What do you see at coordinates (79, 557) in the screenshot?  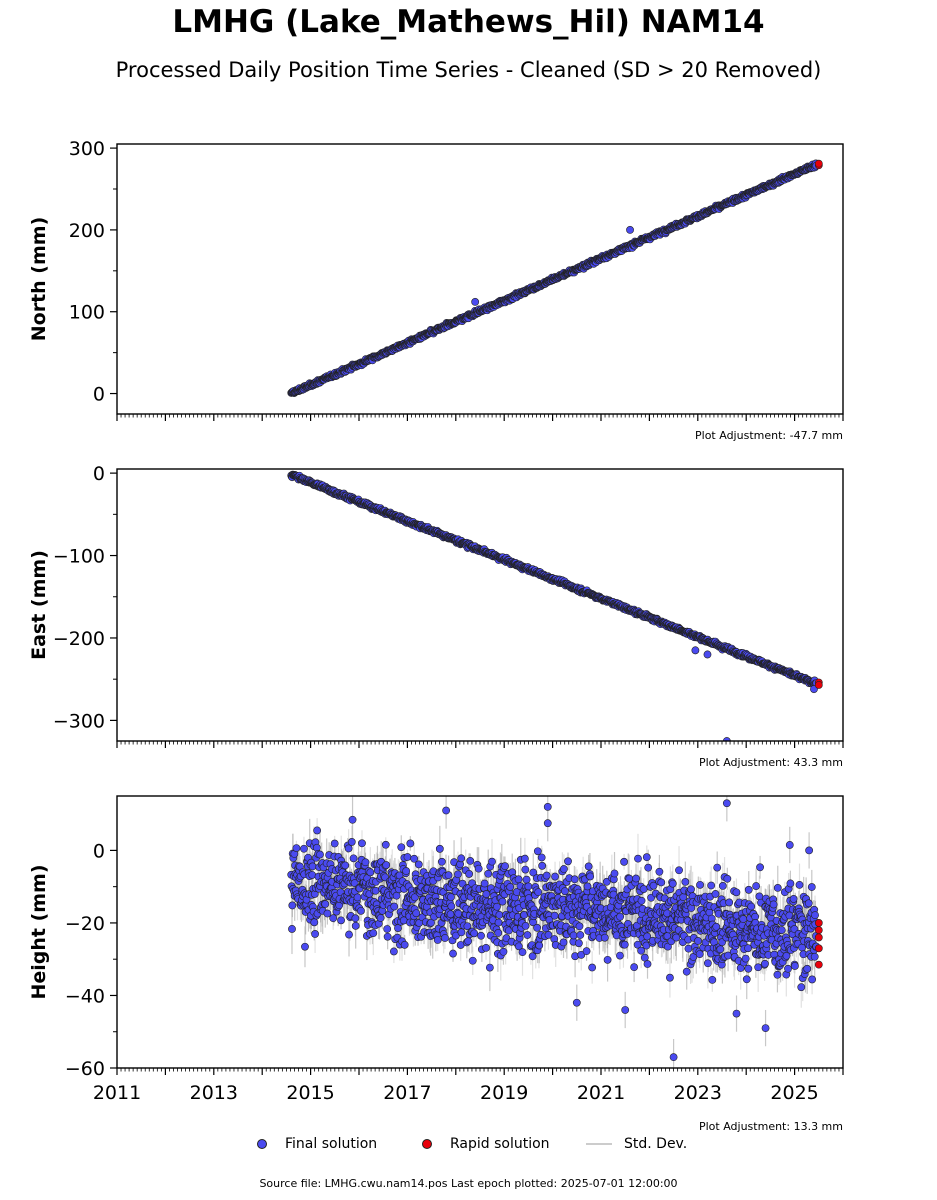 I see `y-tick-label: −100` at bounding box center [79, 557].